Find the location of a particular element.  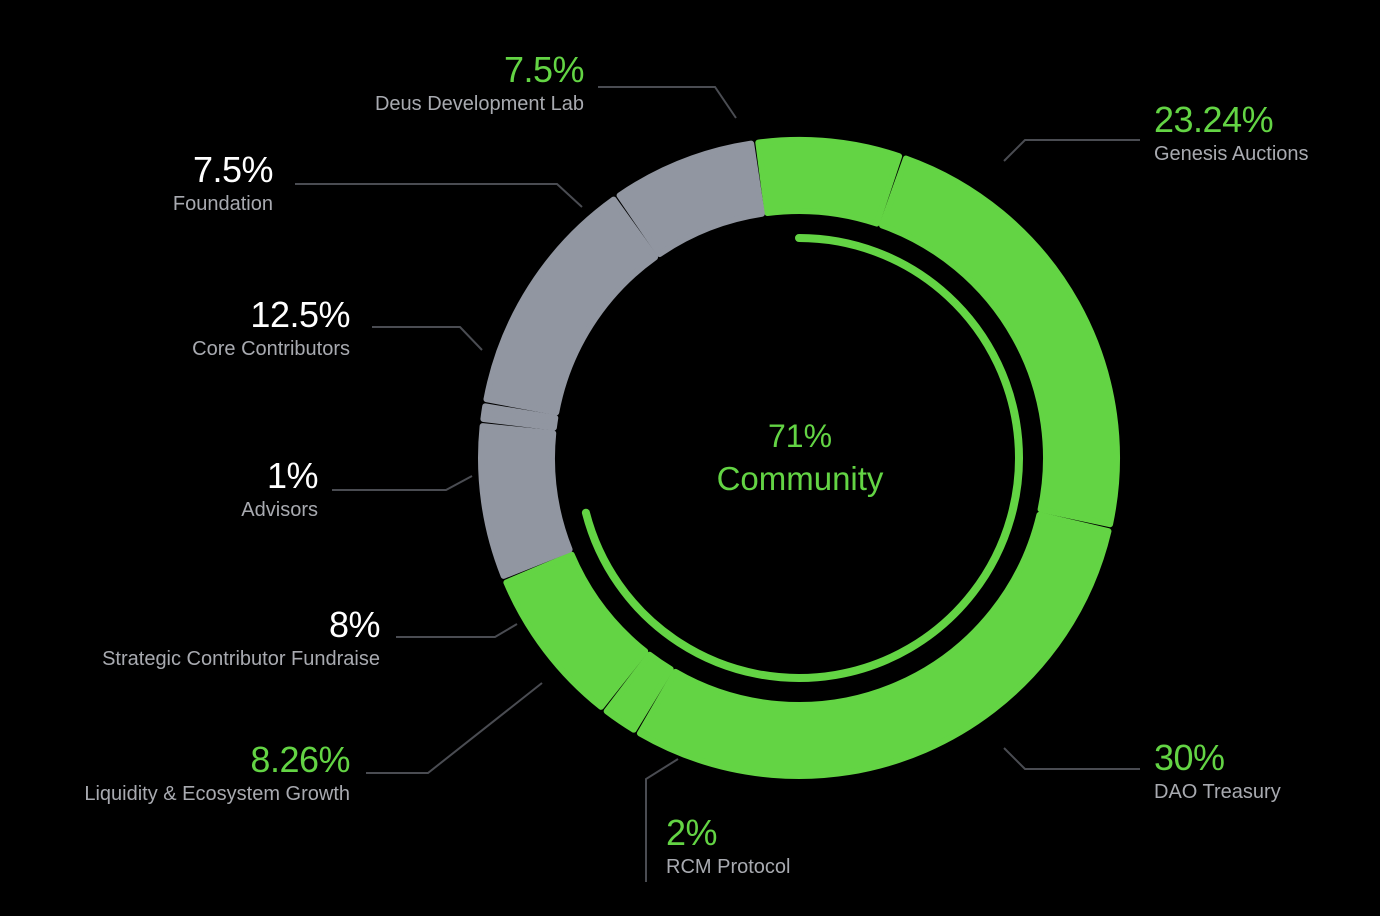

center-value-text: 71% is located at coordinates (800, 436).